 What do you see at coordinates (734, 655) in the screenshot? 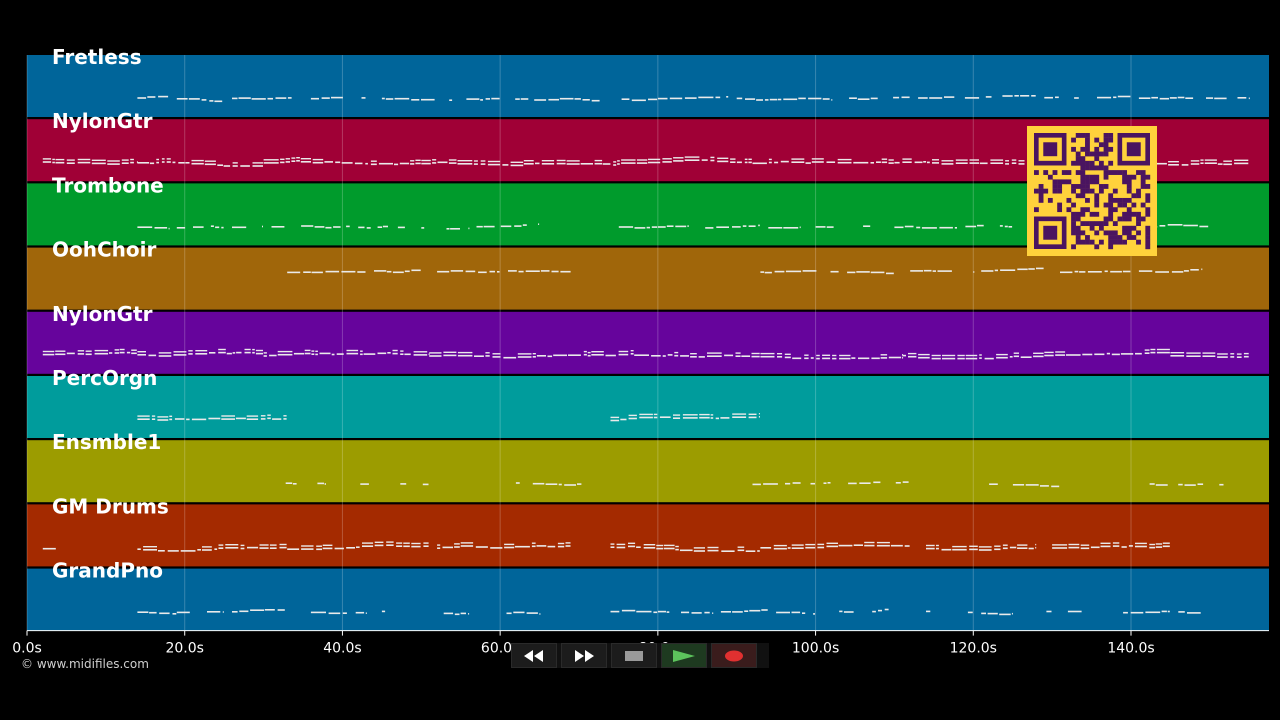
I see `record-button` at bounding box center [734, 655].